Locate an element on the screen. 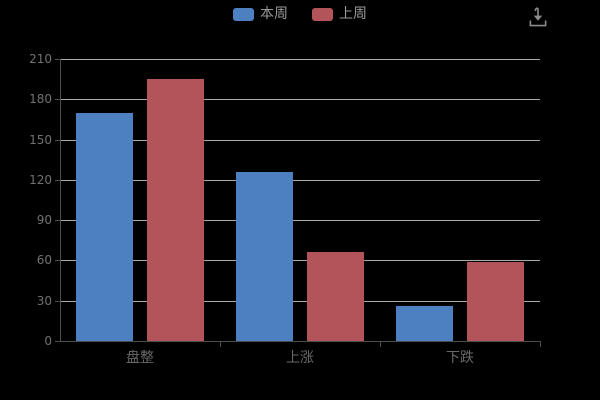  x-axis-label: 下跌 is located at coordinates (460, 358).